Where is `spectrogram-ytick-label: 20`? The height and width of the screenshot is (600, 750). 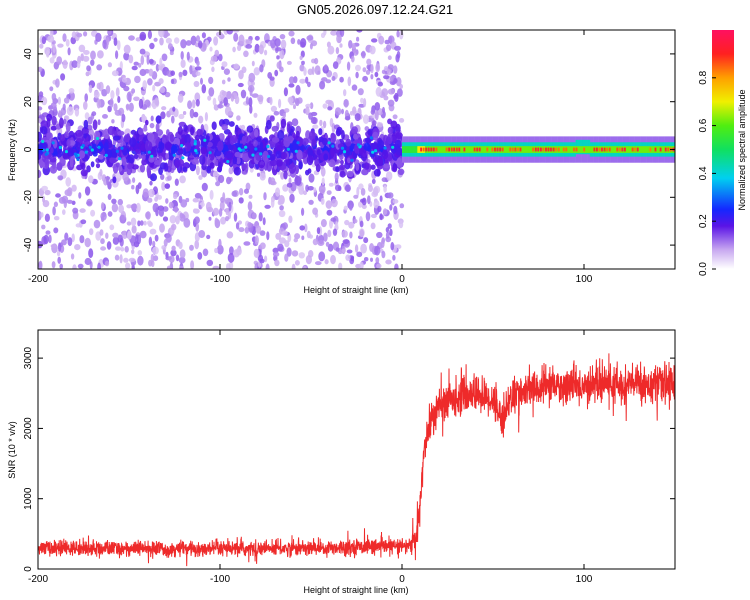 spectrogram-ytick-label: 20 is located at coordinates (28, 102).